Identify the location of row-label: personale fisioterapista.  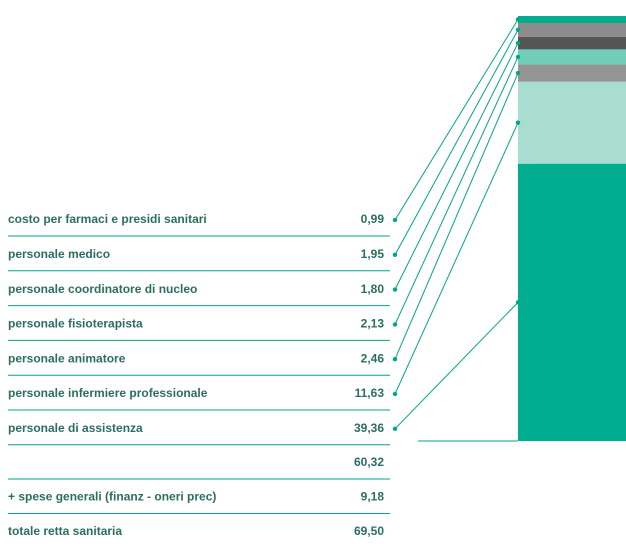
(75, 324).